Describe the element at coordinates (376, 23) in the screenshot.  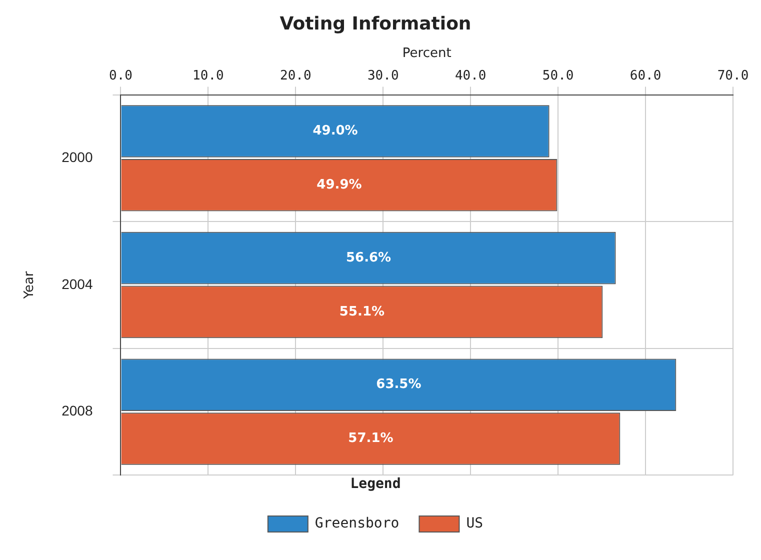
I see `chart-title: Voting Information` at that location.